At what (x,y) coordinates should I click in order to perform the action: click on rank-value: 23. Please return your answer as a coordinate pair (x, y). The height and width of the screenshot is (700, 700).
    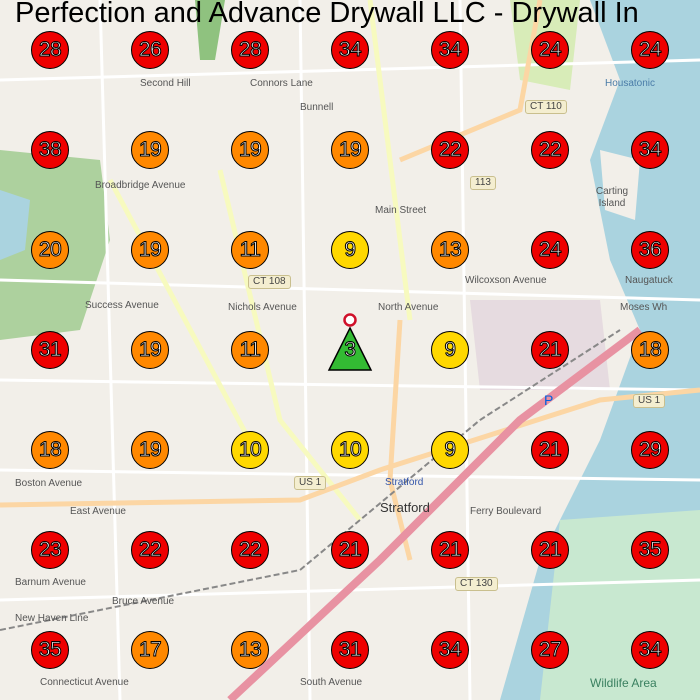
    Looking at the image, I should click on (50, 550).